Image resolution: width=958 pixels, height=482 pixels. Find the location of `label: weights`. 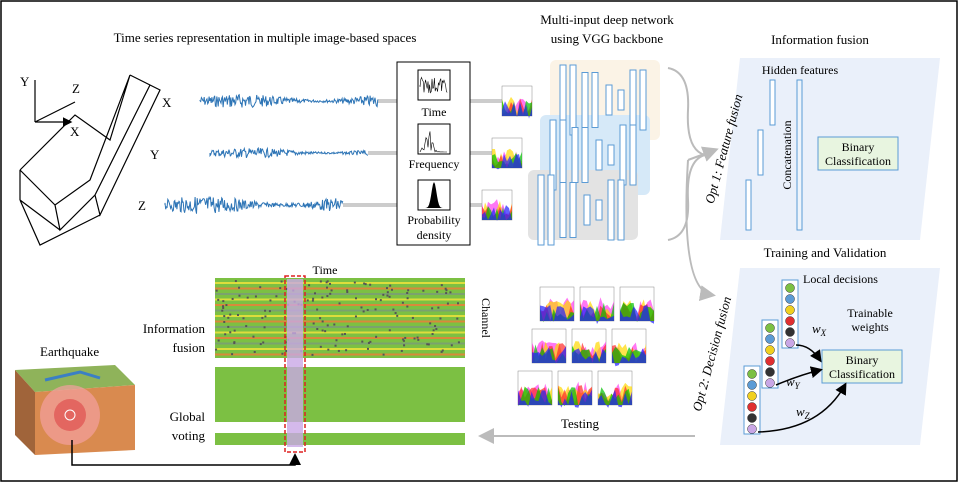

label: weights is located at coordinates (870, 327).